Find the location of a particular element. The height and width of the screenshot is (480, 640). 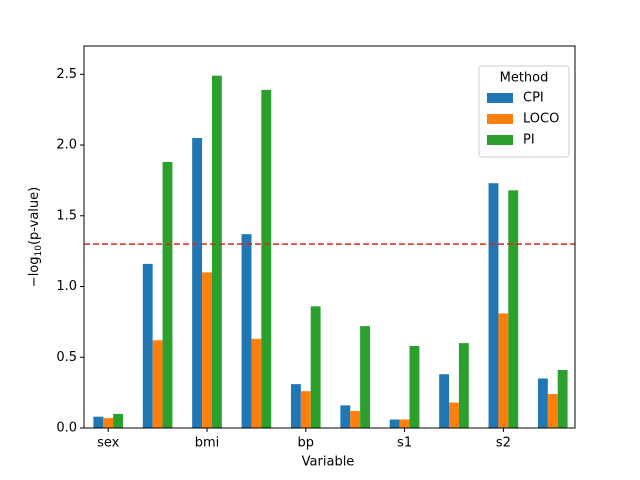

legend-label: CPI is located at coordinates (533, 98).